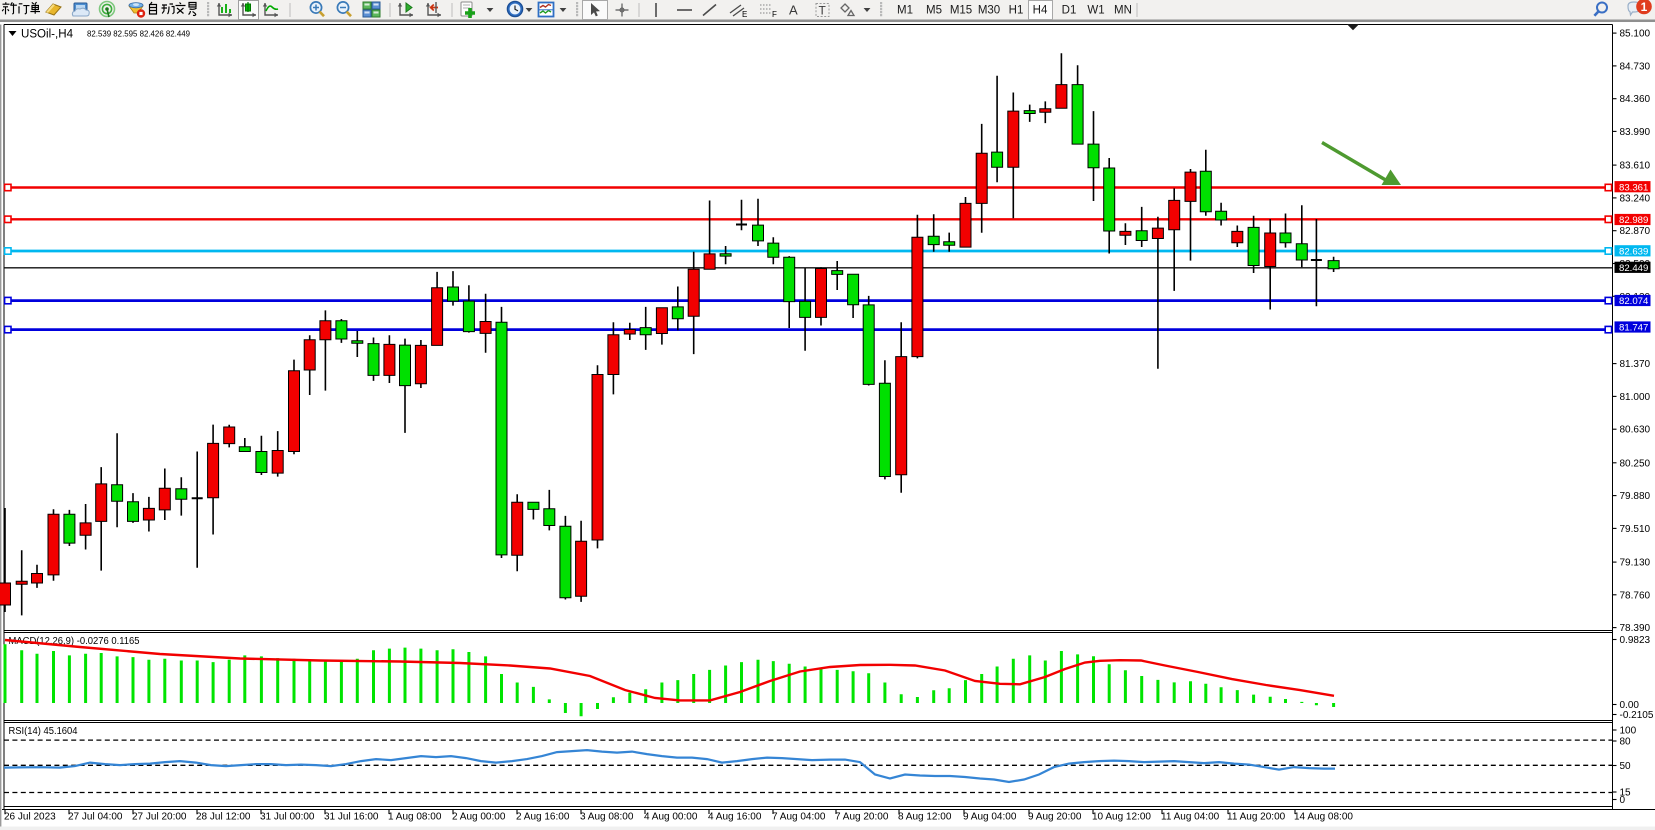  Describe the element at coordinates (1635, 231) in the screenshot. I see `svg-text: 82.870` at that location.